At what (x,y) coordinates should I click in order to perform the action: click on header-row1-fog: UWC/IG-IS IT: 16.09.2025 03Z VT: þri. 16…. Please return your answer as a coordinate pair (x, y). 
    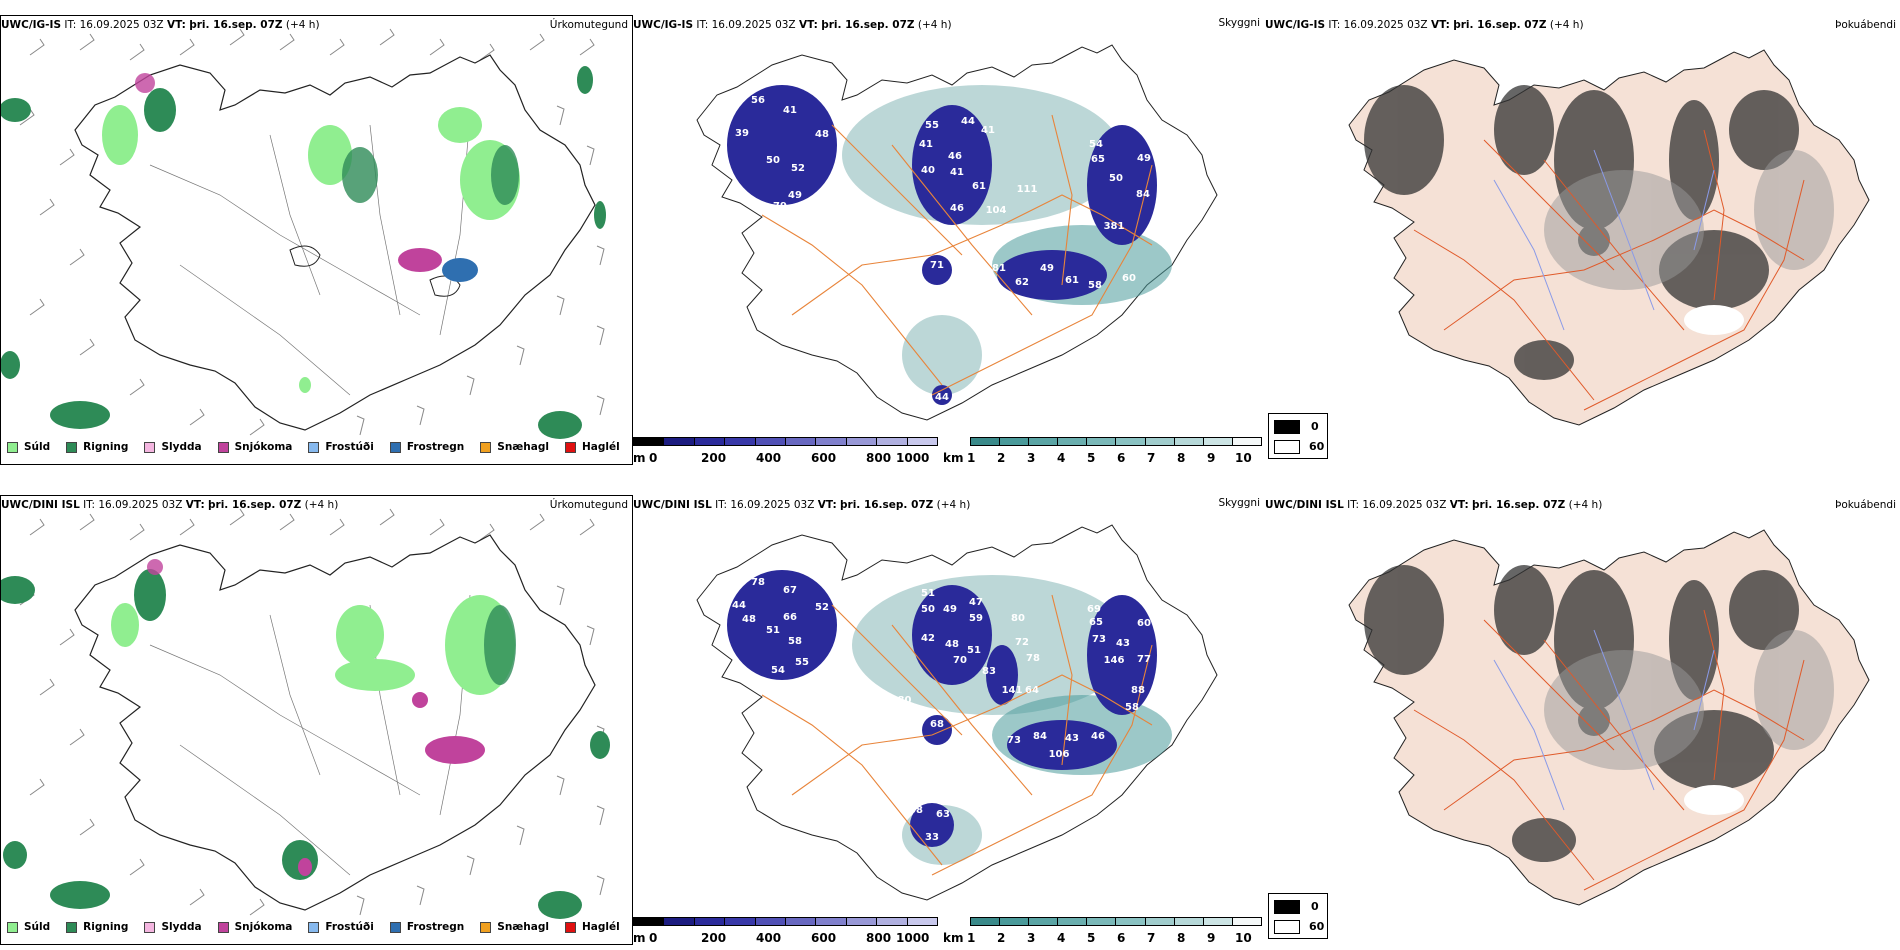
    Looking at the image, I should click on (1424, 25).